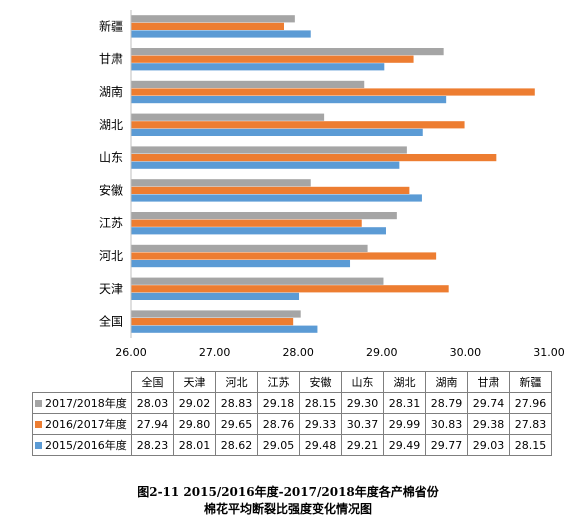 This screenshot has height=524, width=576. What do you see at coordinates (278, 403) in the screenshot?
I see `table-cell: 29.18` at bounding box center [278, 403].